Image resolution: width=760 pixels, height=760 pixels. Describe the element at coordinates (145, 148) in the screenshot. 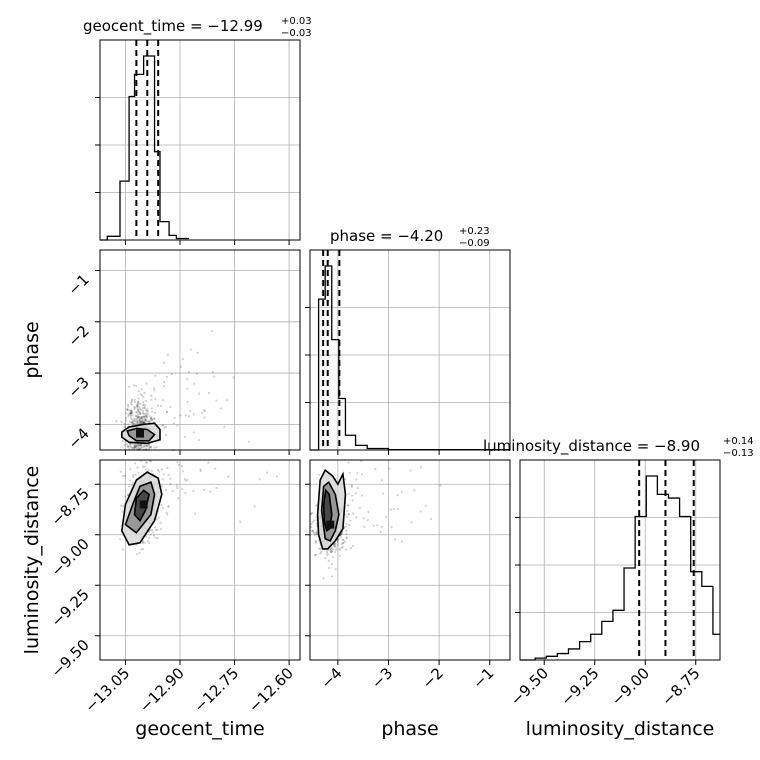

I see `hist-outline` at that location.